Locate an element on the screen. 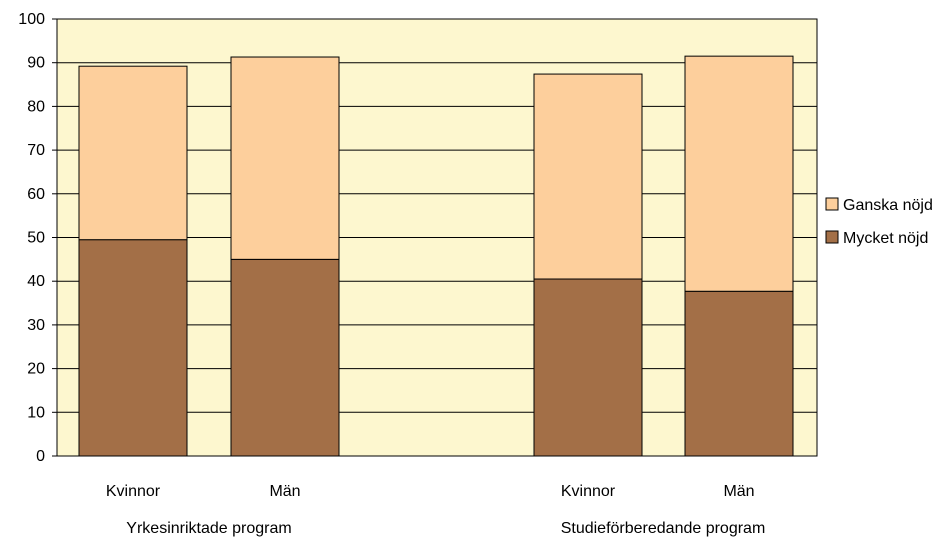 The height and width of the screenshot is (541, 950). y-tick-label: 50 is located at coordinates (36, 238).